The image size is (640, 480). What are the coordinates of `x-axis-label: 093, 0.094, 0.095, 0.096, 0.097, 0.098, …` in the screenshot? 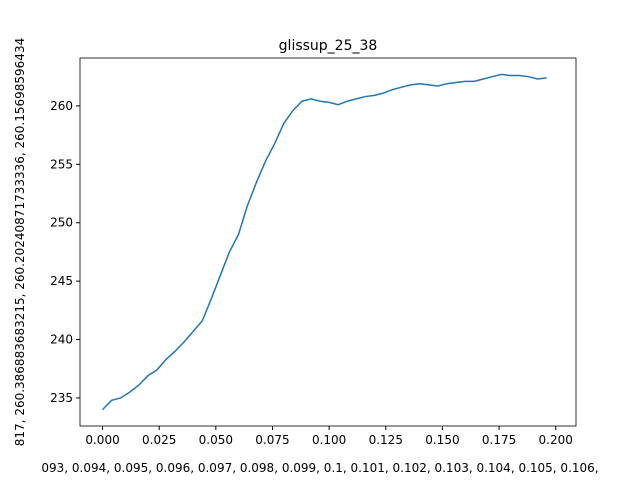 It's located at (319, 468).